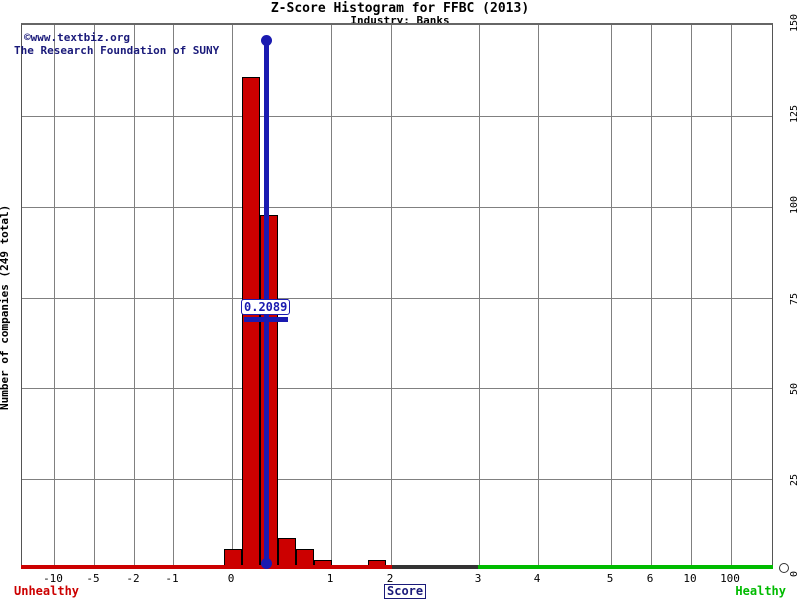 The width and height of the screenshot is (800, 600). Describe the element at coordinates (435, 567) in the screenshot. I see `health-segment-gray` at that location.